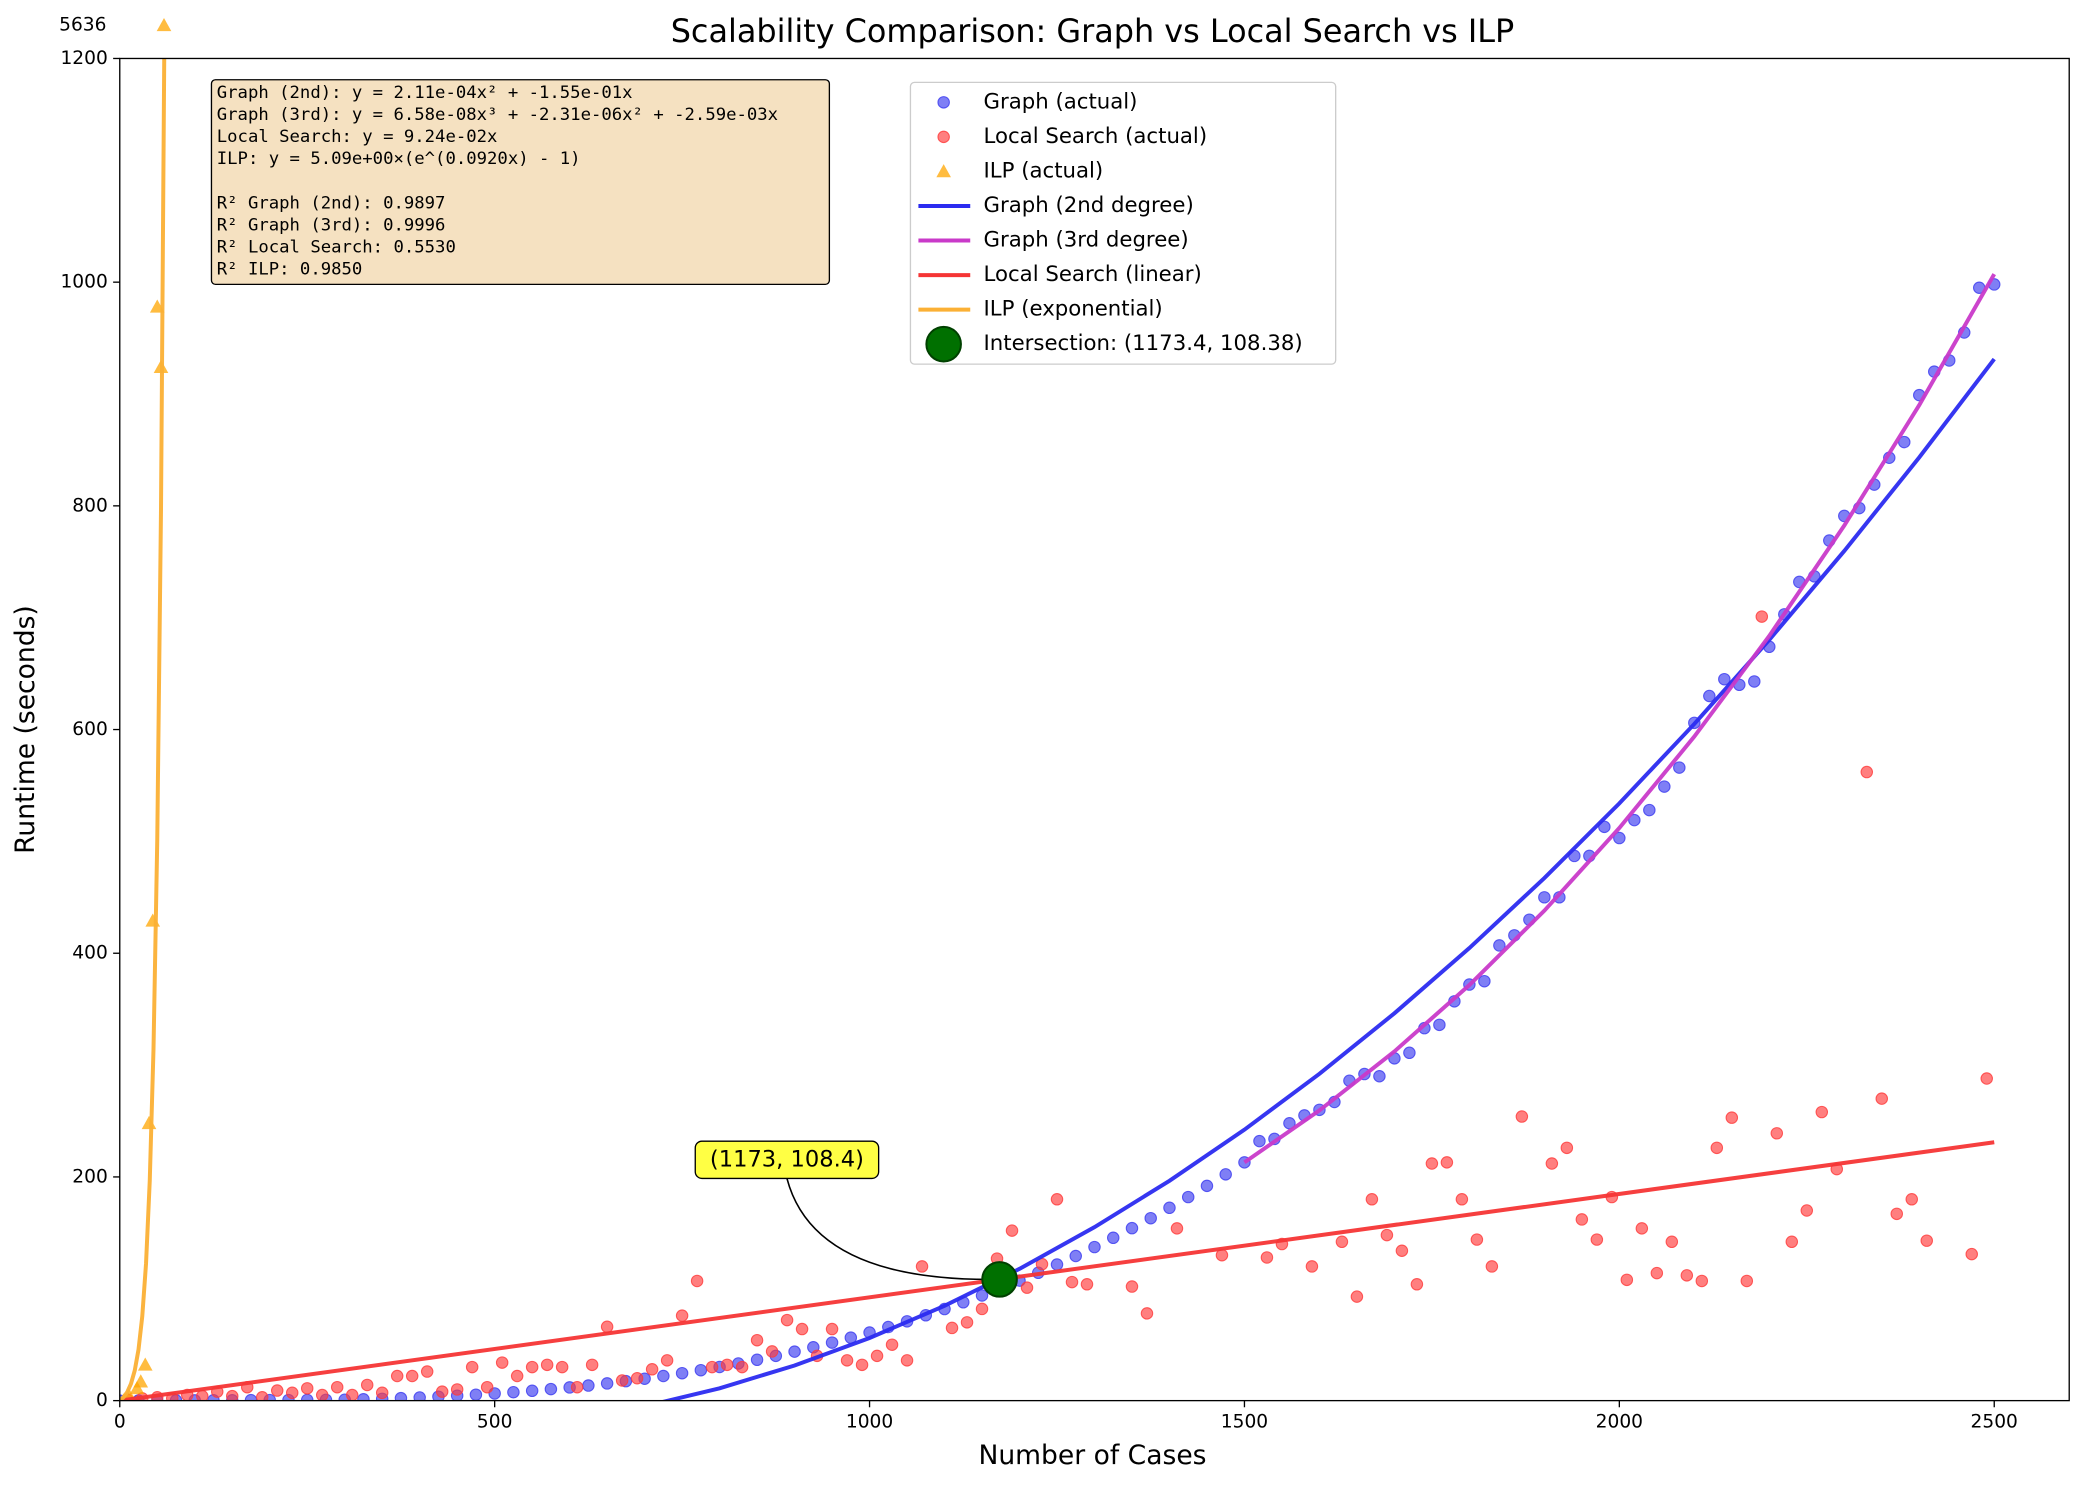  Describe the element at coordinates (331, 225) in the screenshot. I see `r-squared: R² Graph (3rd): 0.9996` at that location.